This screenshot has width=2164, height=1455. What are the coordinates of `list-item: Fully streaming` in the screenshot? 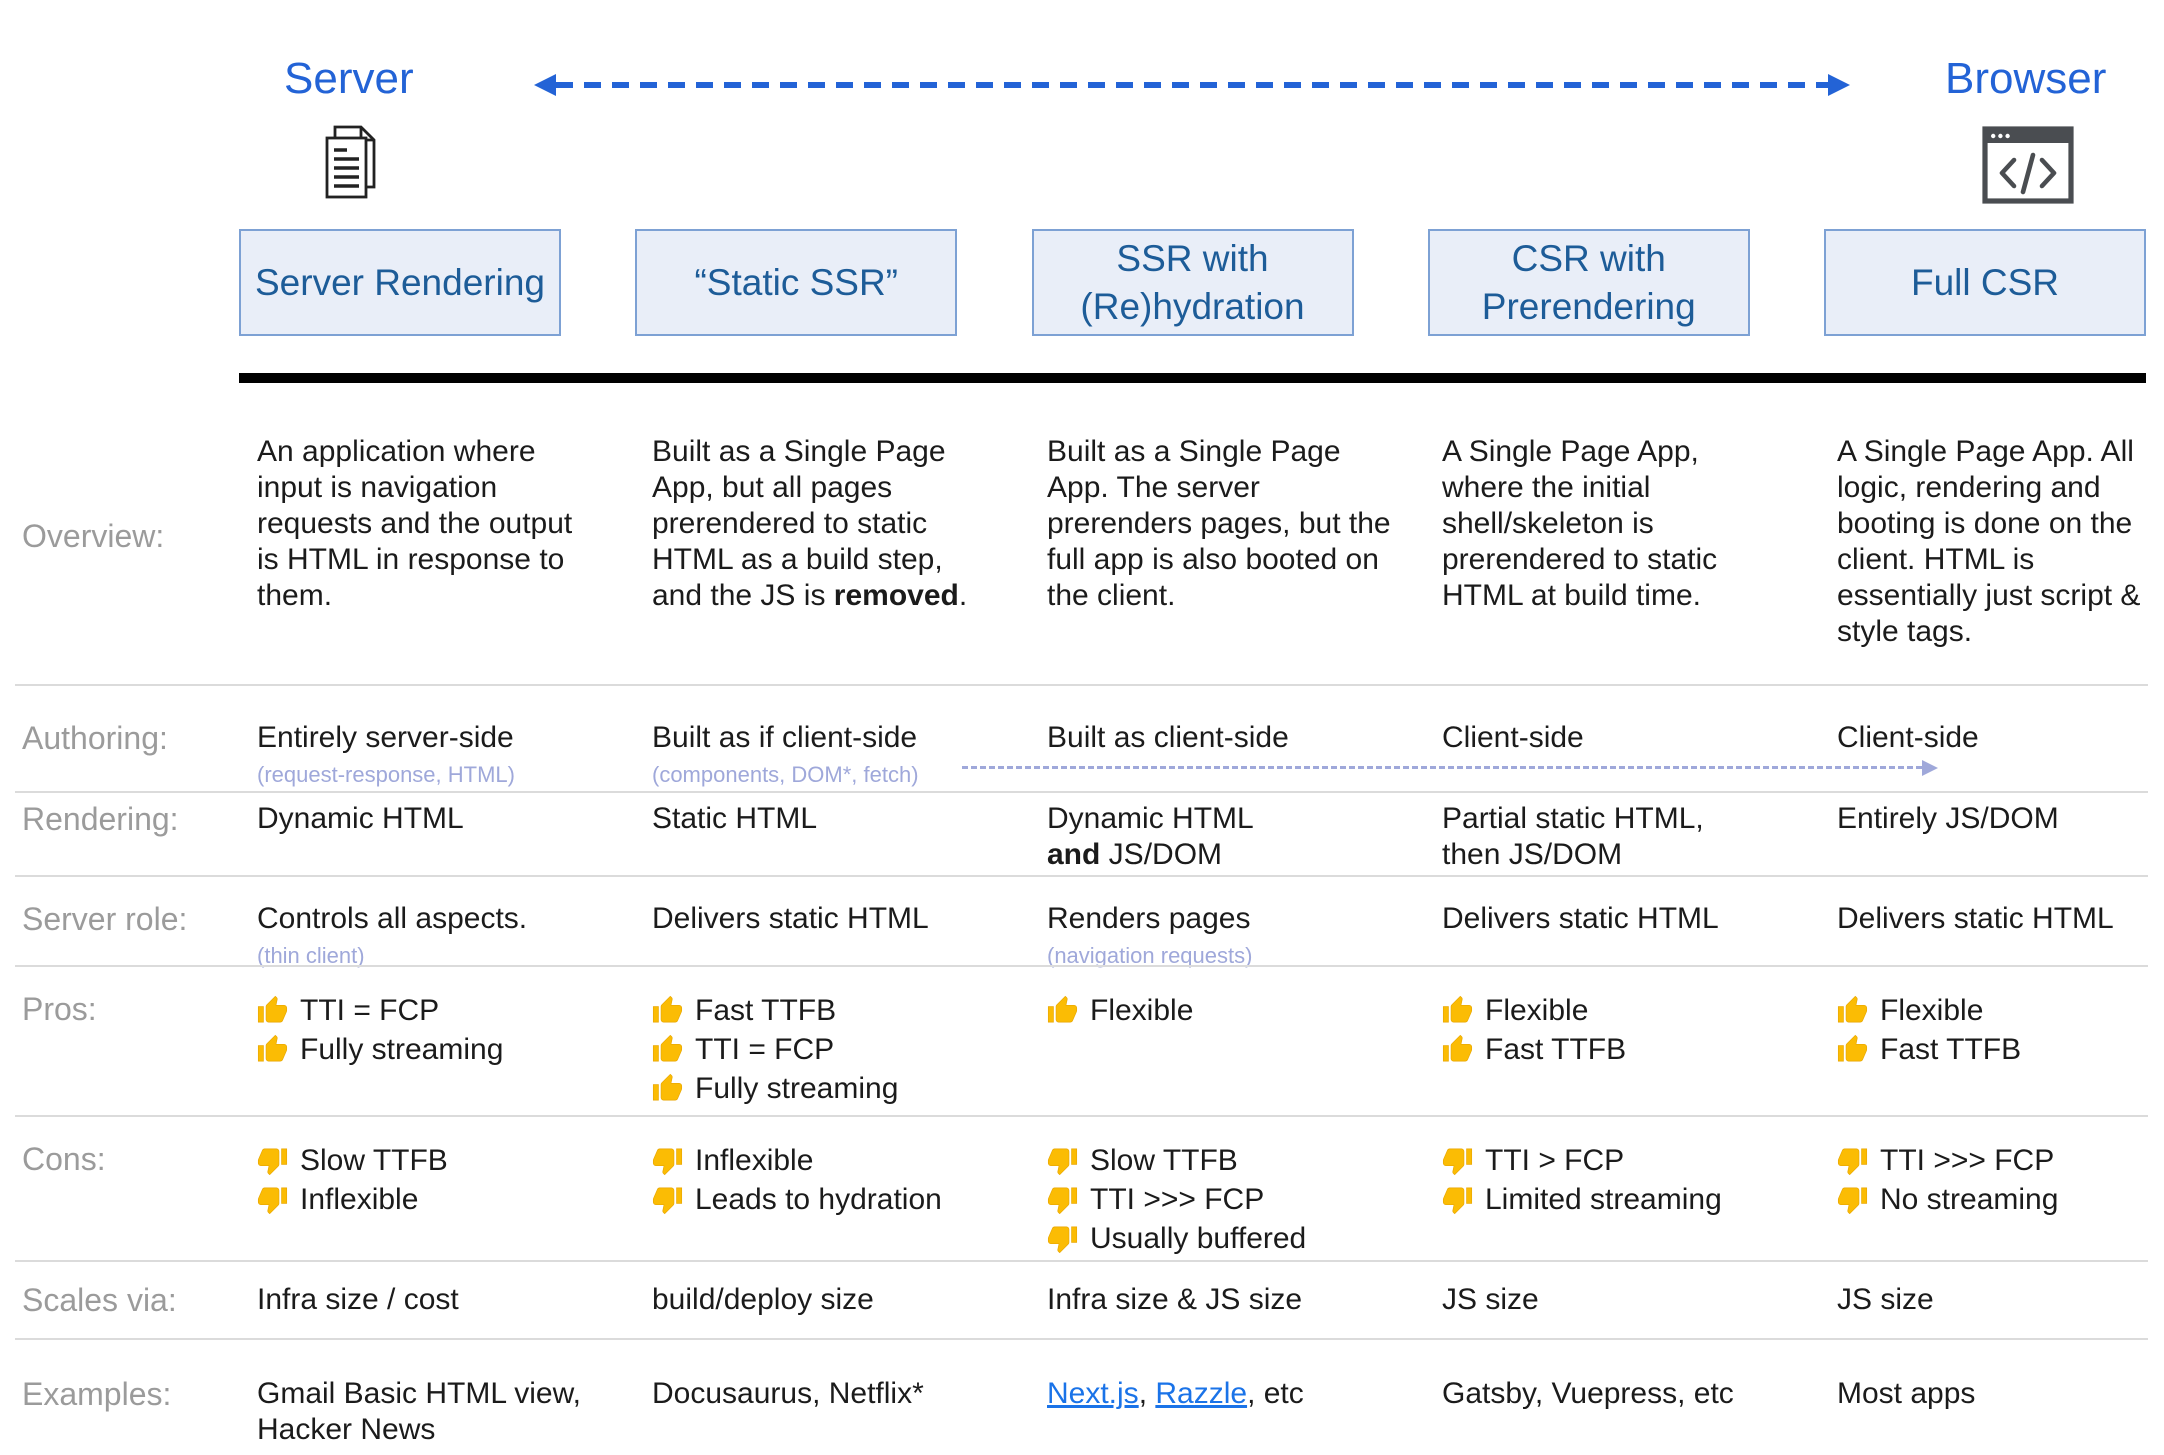 It's located at (429, 1049).